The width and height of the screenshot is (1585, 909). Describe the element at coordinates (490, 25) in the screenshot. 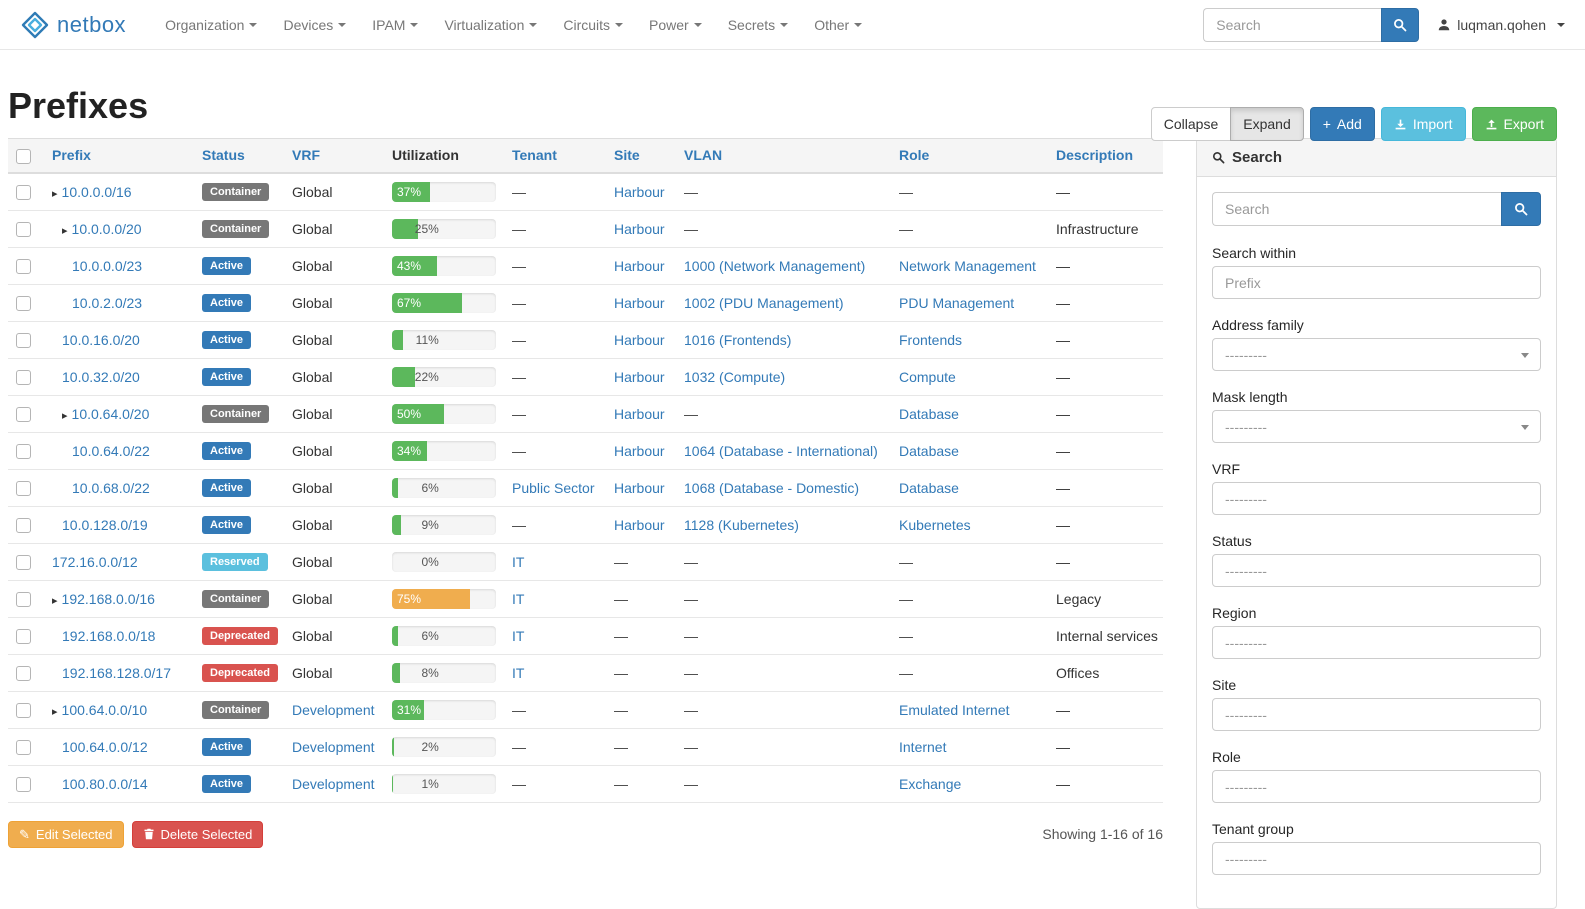

I see `menu-item-virtualization: Virtualization` at that location.